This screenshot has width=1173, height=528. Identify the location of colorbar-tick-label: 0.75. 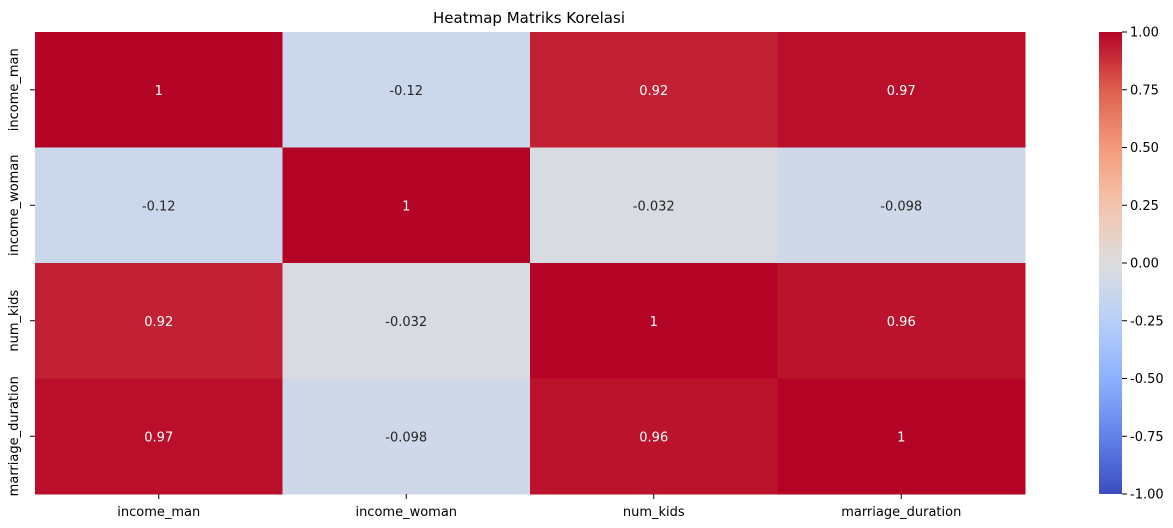
(1144, 90).